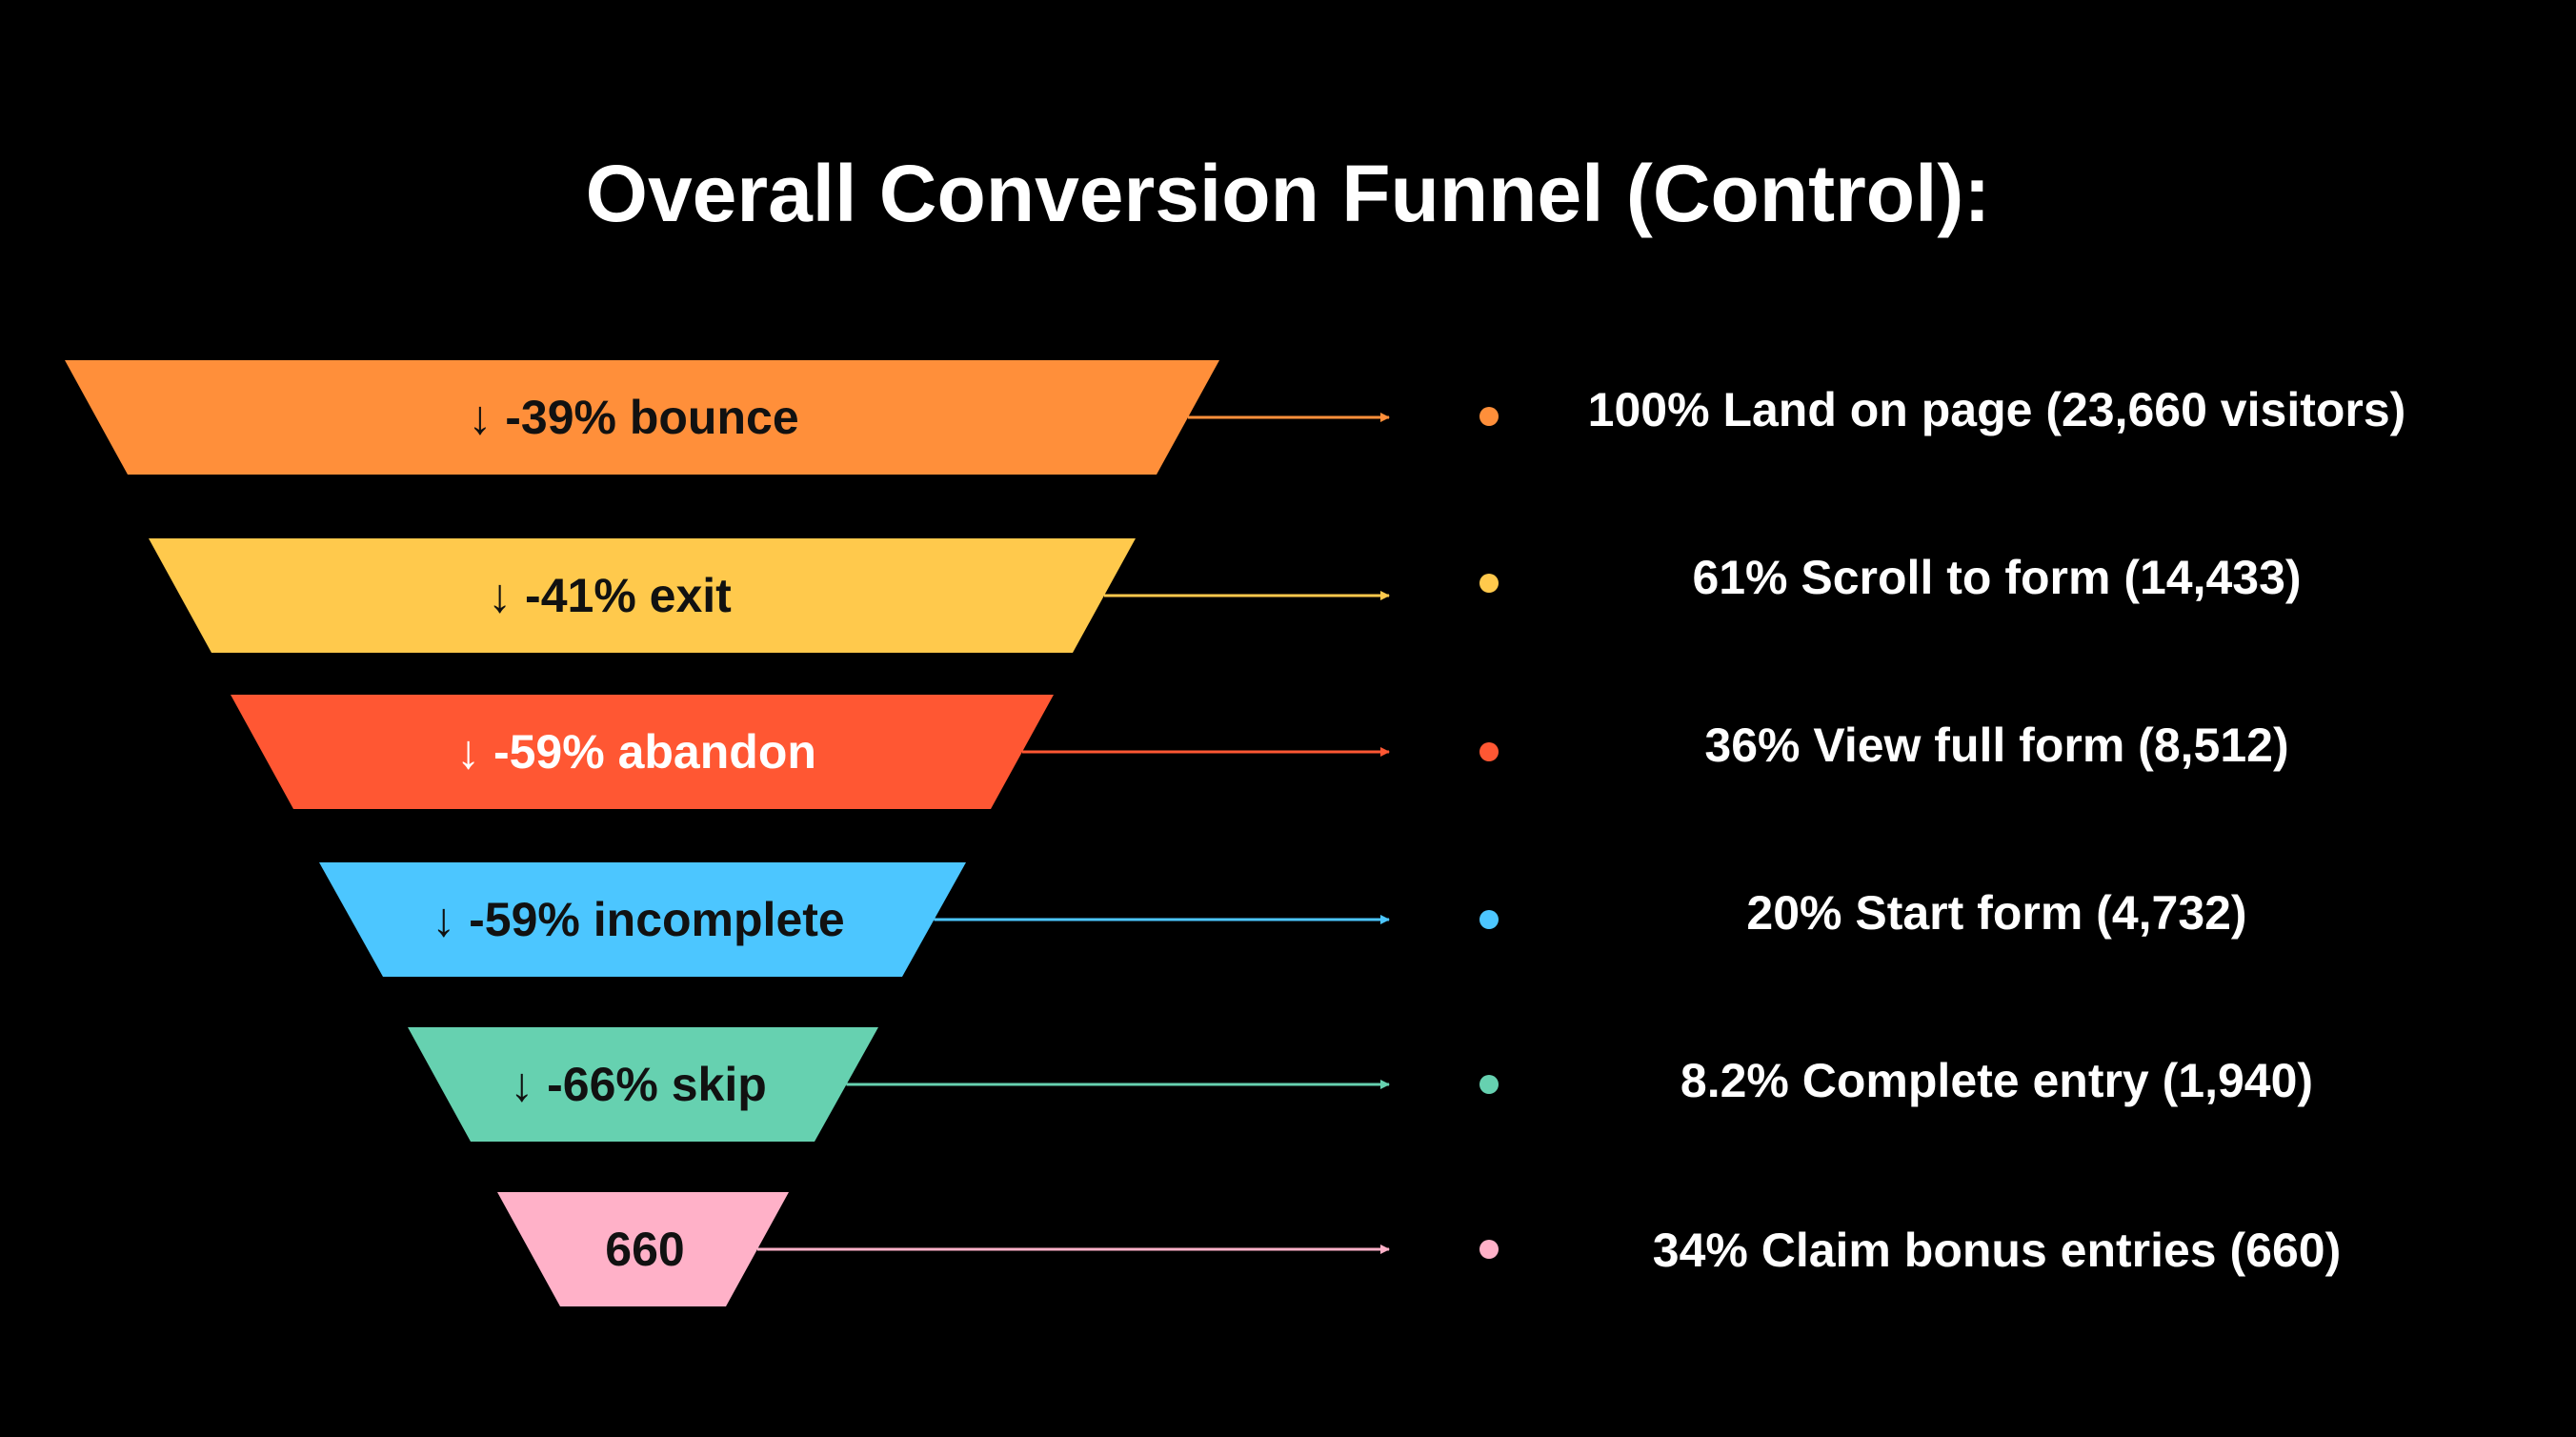 The width and height of the screenshot is (2576, 1437). I want to click on funnel-stage-label-6: 660, so click(644, 1249).